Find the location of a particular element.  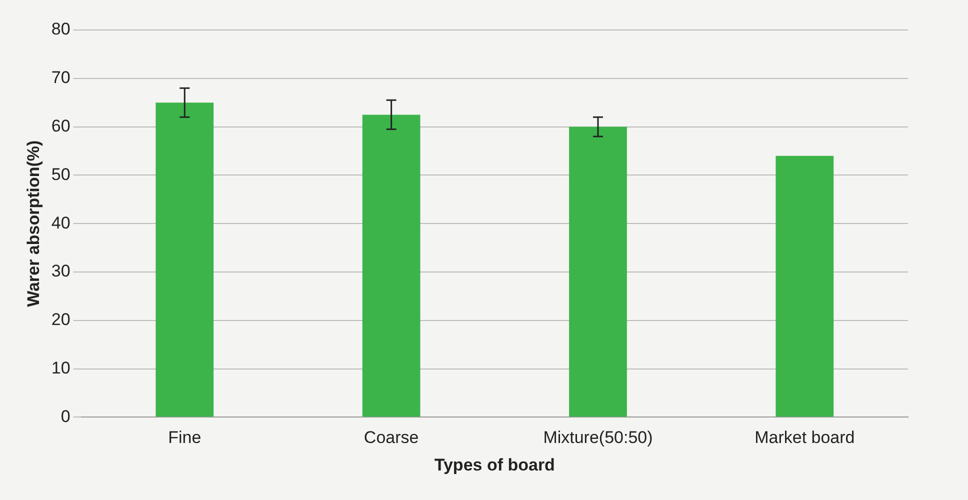

y-axis-title: Warer absorption(%) is located at coordinates (33, 223).